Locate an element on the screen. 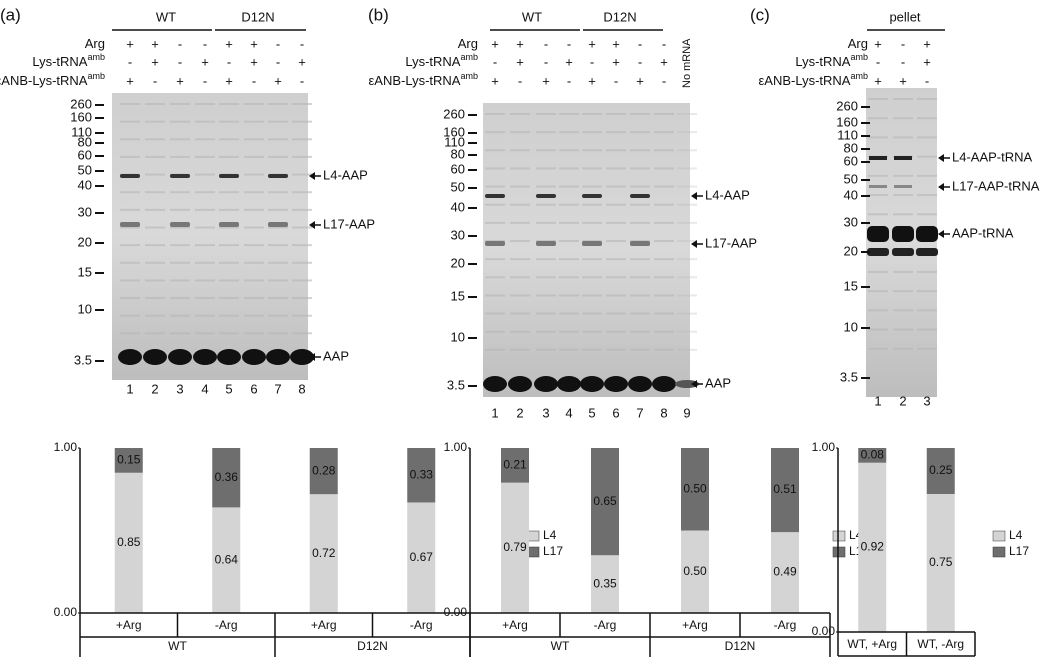 This screenshot has height=657, width=1050. lane-number: 2 is located at coordinates (519, 412).